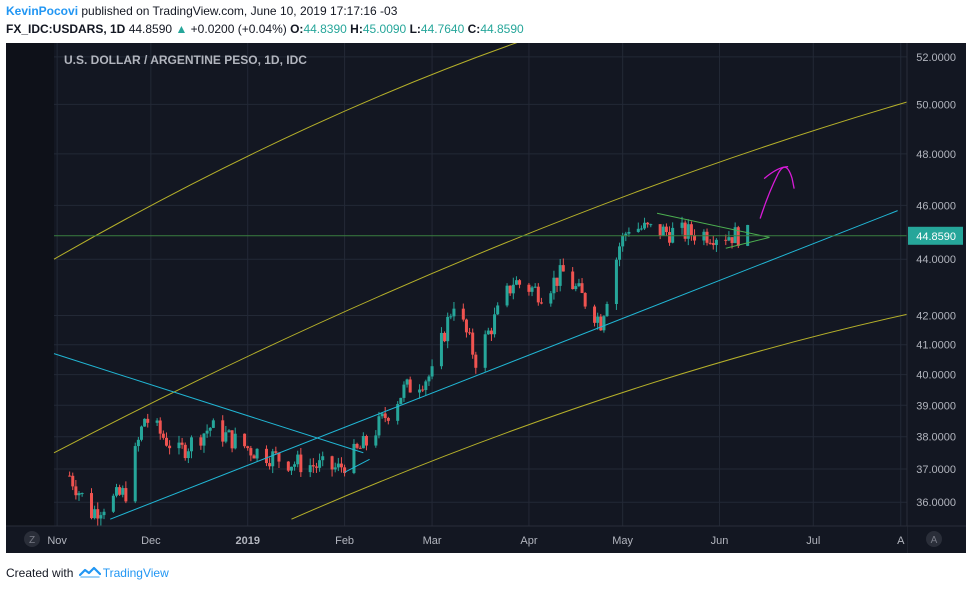  Describe the element at coordinates (456, 539) in the screenshot. I see `time-axis-bg` at that location.